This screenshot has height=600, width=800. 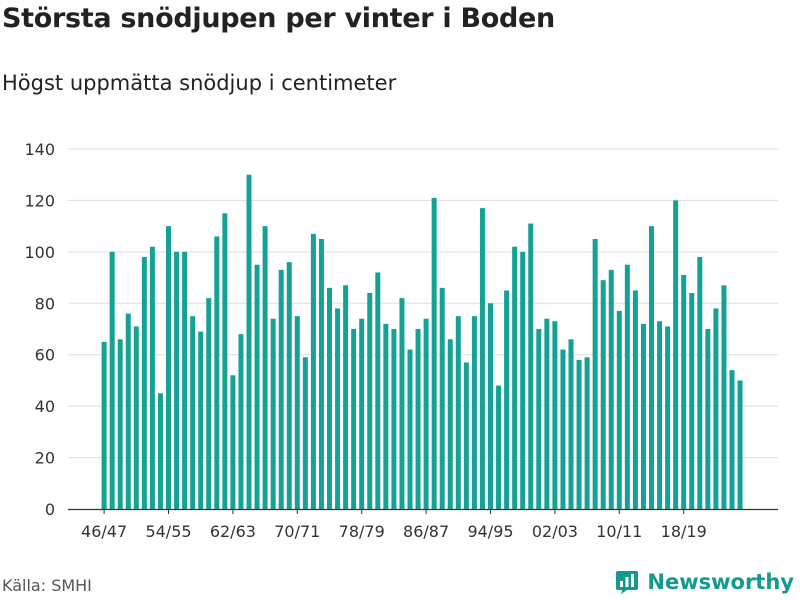 What do you see at coordinates (555, 531) in the screenshot?
I see `x-tick-label: 02/03` at bounding box center [555, 531].